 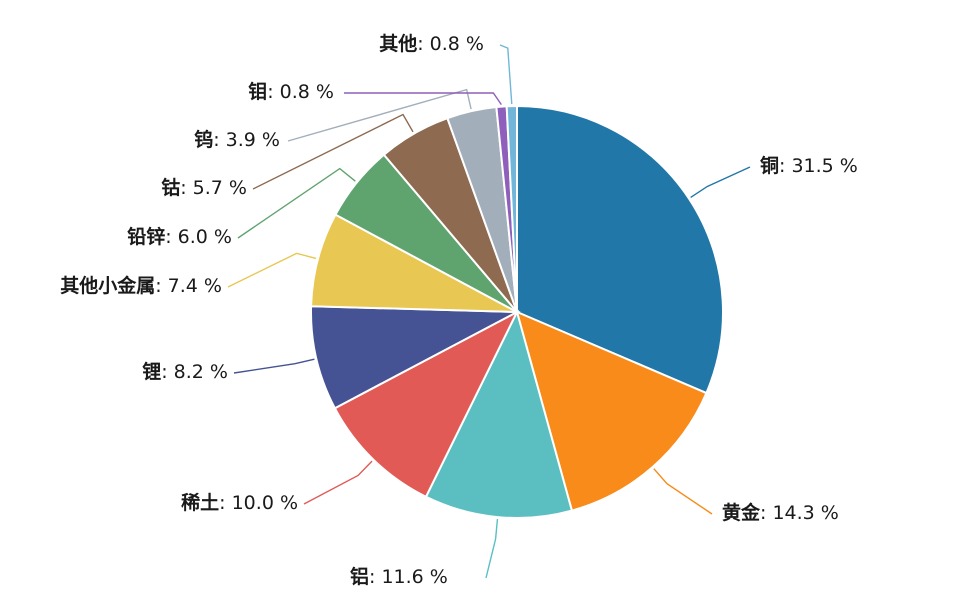 What do you see at coordinates (198, 237) in the screenshot?
I see `slice-label-value: : 6.0 %` at bounding box center [198, 237].